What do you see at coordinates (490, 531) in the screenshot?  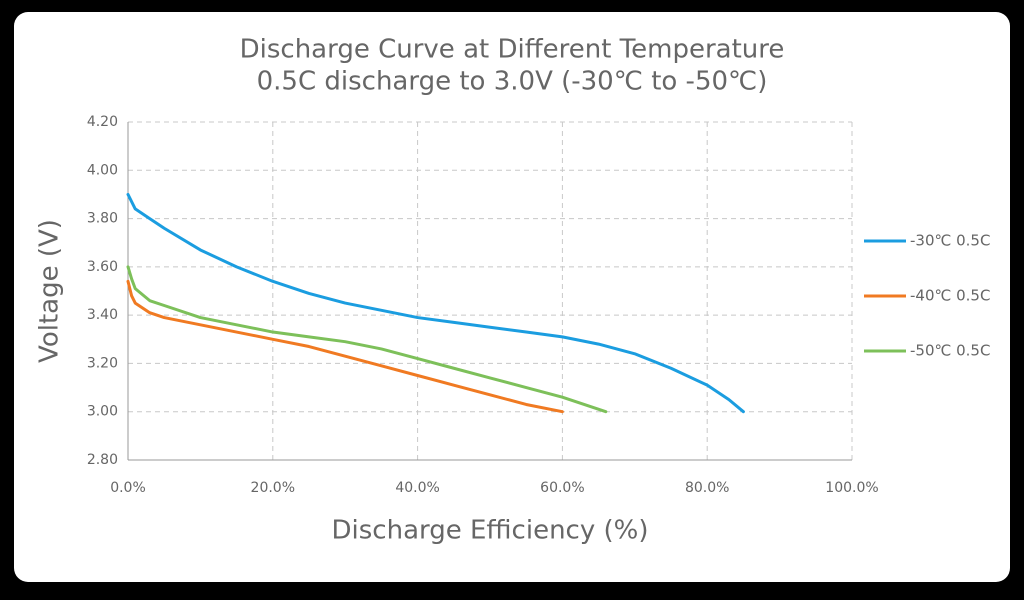 I see `x-axis-label: Discharge Efficiency (%)` at bounding box center [490, 531].